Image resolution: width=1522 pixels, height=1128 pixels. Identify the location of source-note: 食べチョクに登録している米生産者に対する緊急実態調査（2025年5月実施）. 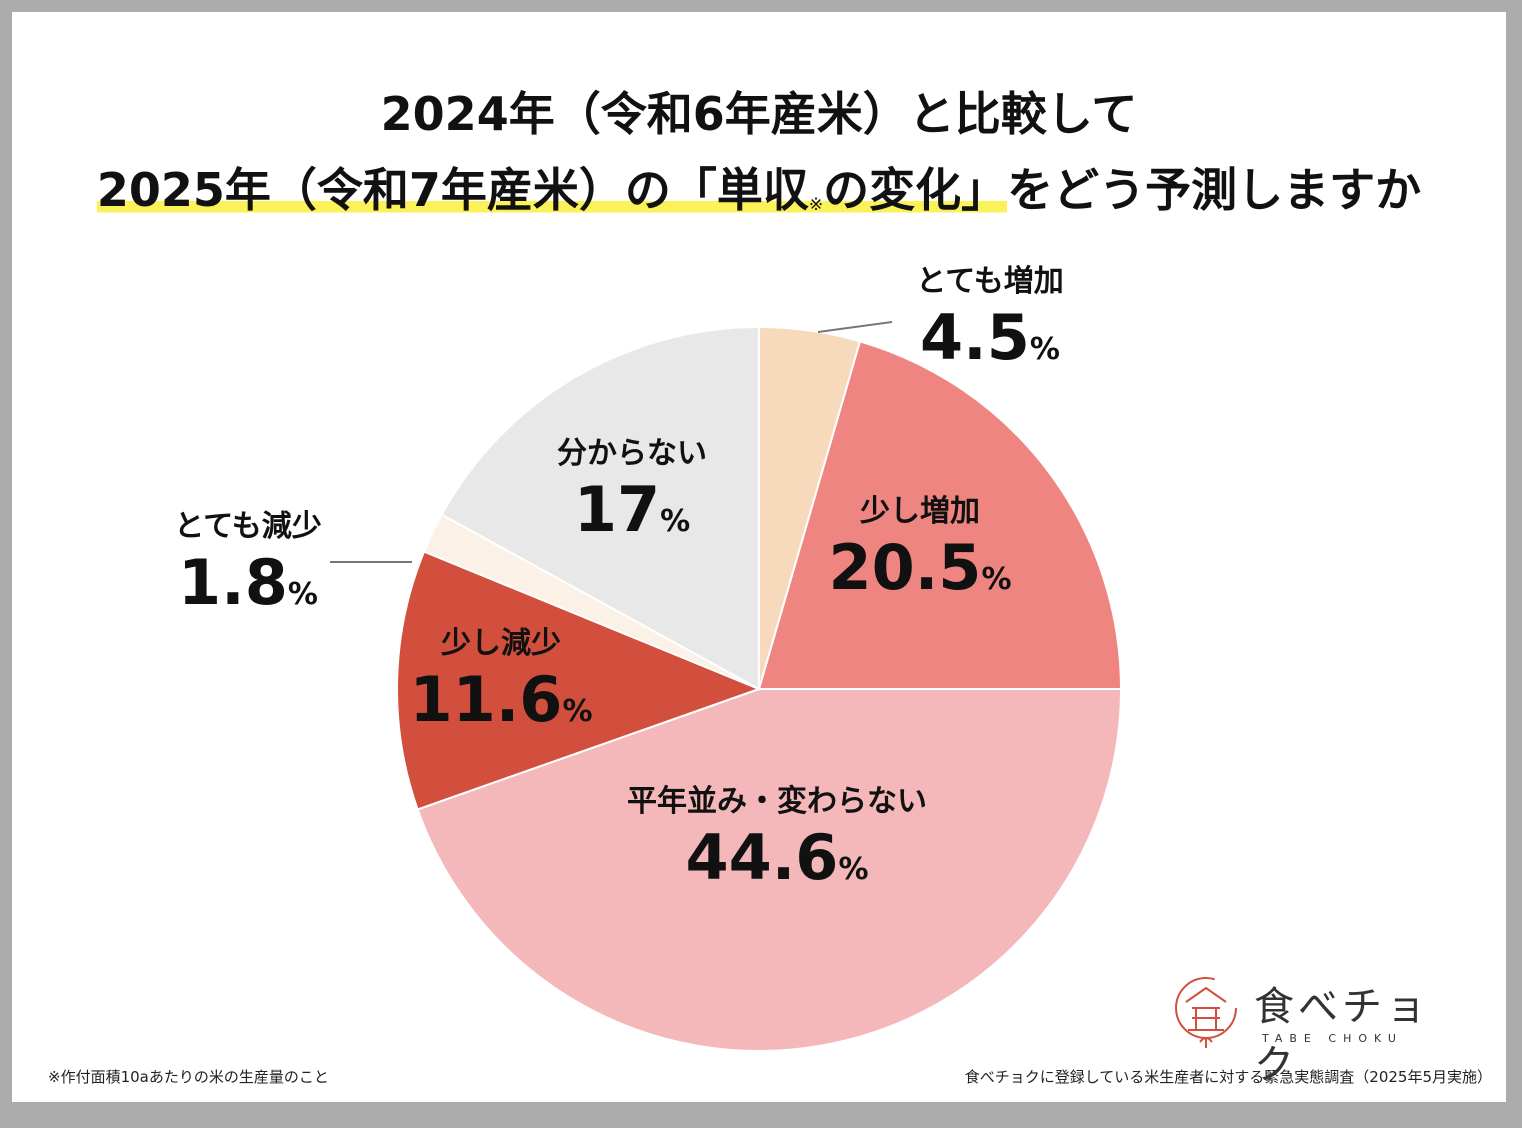
(1228, 1077).